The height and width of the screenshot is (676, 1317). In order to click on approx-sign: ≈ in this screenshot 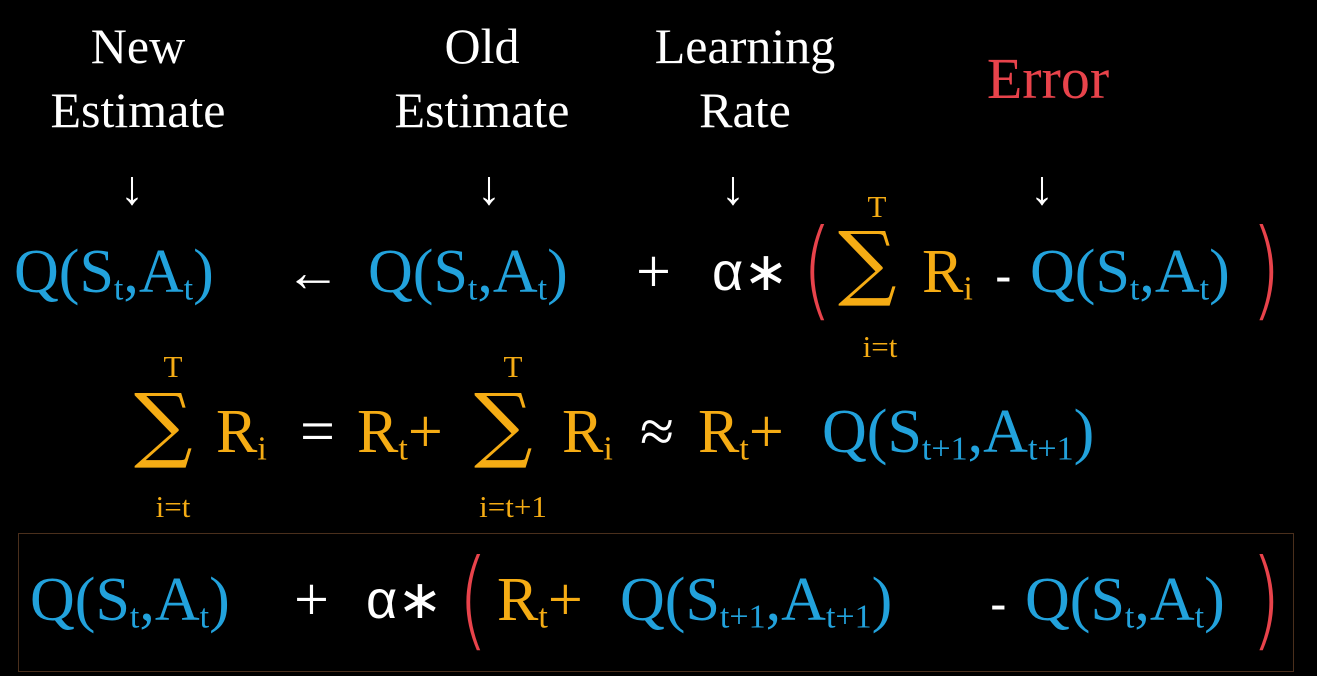, I will do `click(657, 432)`.